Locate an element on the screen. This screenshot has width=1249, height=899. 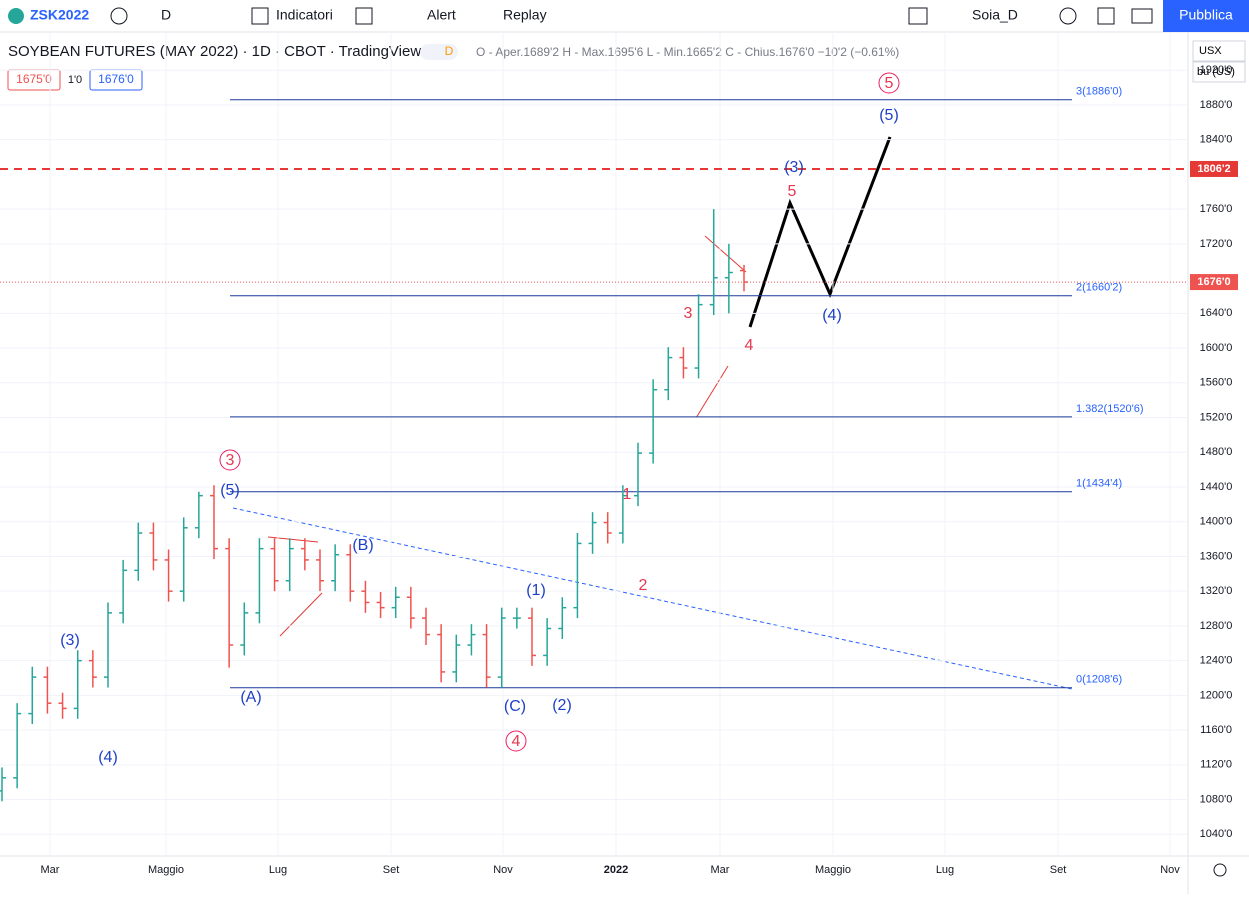
wave-label: (C) is located at coordinates (515, 706).